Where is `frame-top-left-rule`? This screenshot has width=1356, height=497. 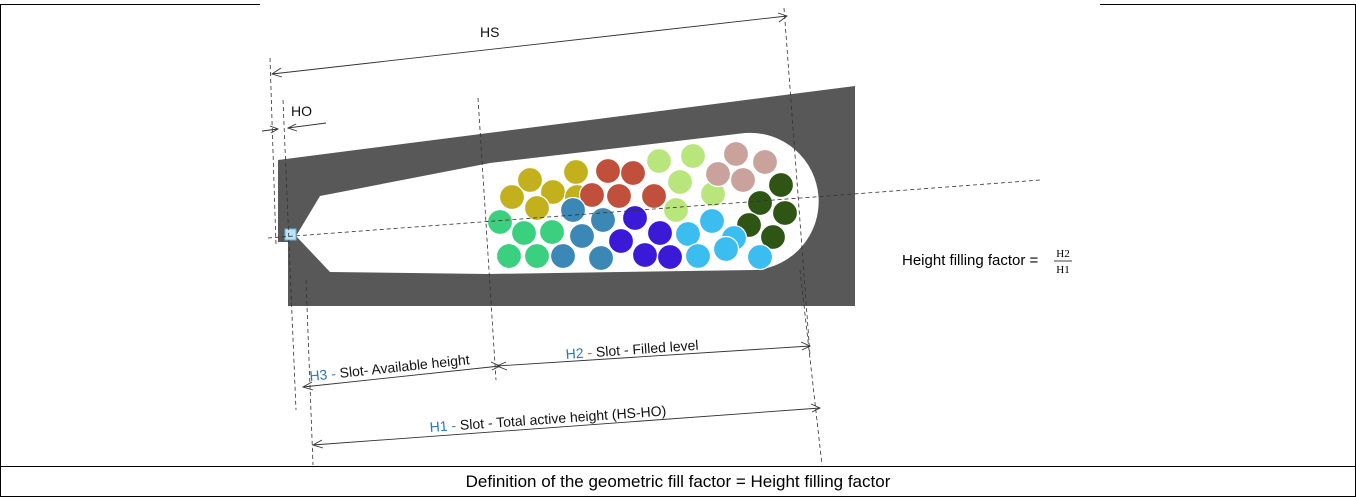 frame-top-left-rule is located at coordinates (130, 4).